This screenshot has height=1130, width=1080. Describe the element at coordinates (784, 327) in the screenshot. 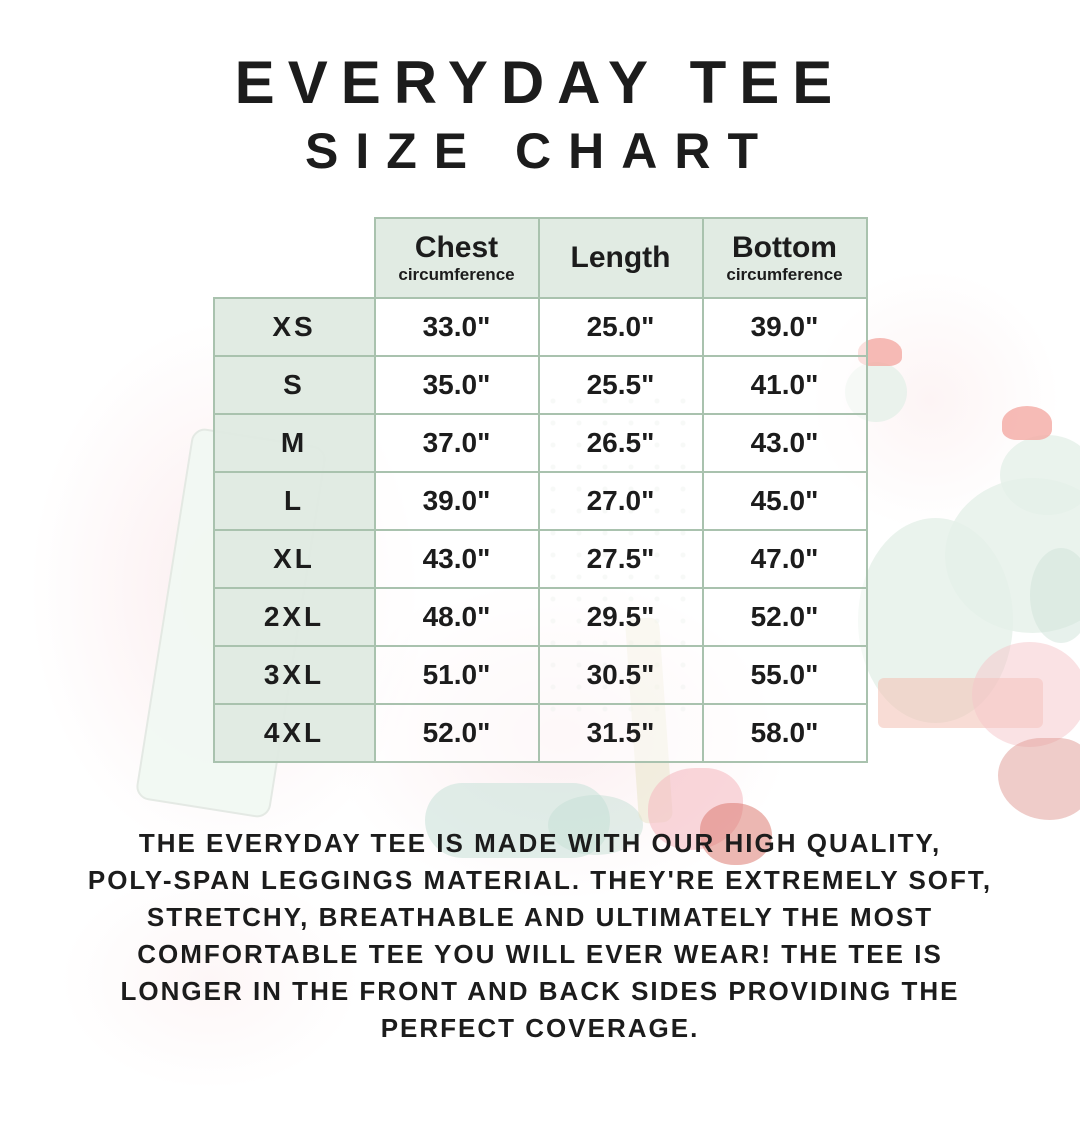

I see `bottom-value: 39.0"` at that location.